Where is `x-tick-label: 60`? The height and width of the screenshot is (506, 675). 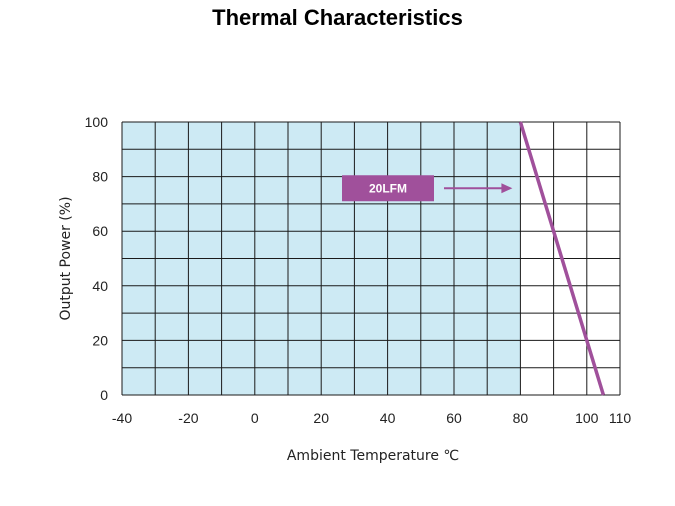 x-tick-label: 60 is located at coordinates (454, 418).